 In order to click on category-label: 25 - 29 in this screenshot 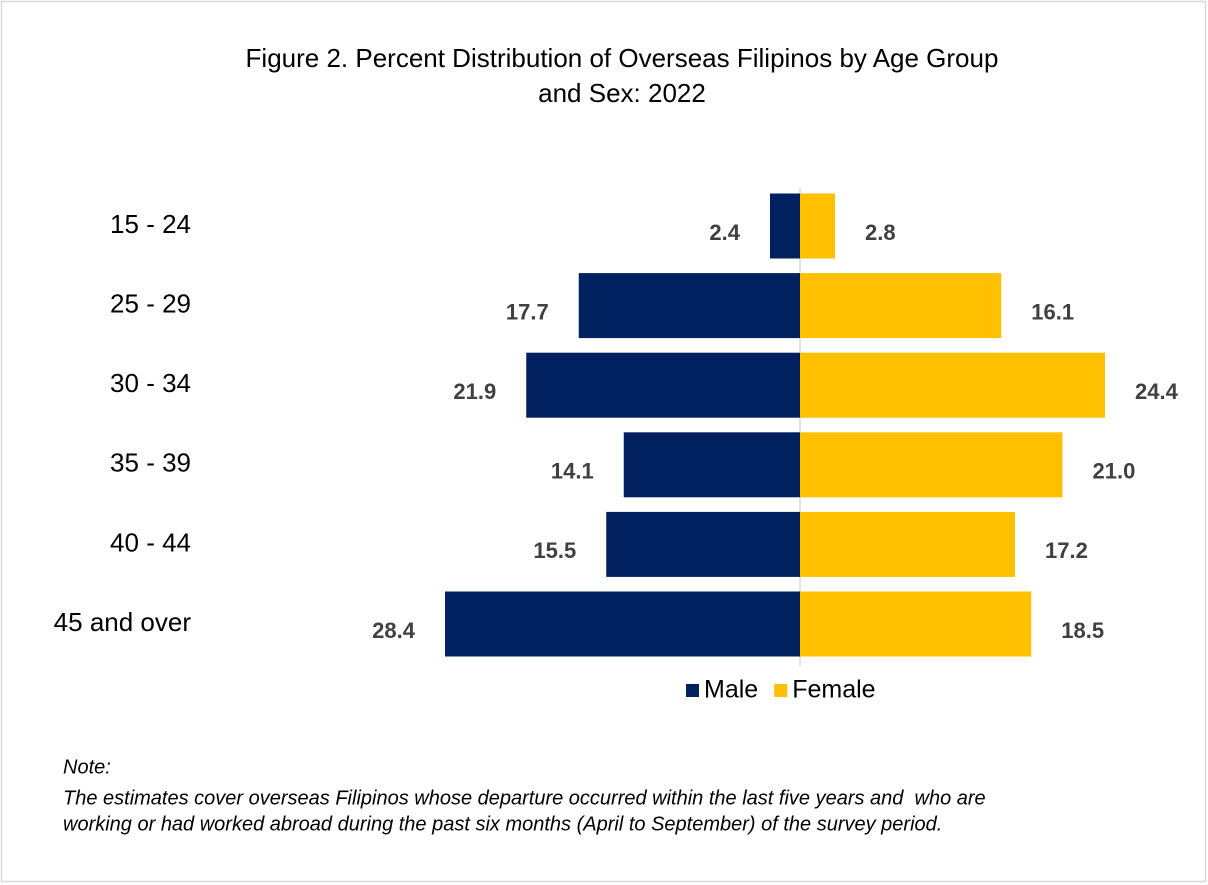, I will do `click(150, 303)`.